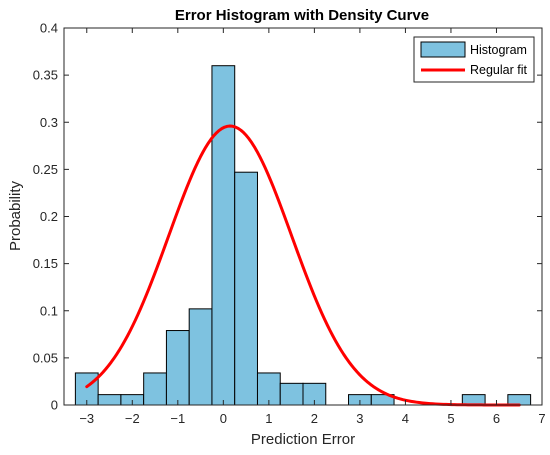  Describe the element at coordinates (49, 122) in the screenshot. I see `y-tick-label: 0.3` at that location.